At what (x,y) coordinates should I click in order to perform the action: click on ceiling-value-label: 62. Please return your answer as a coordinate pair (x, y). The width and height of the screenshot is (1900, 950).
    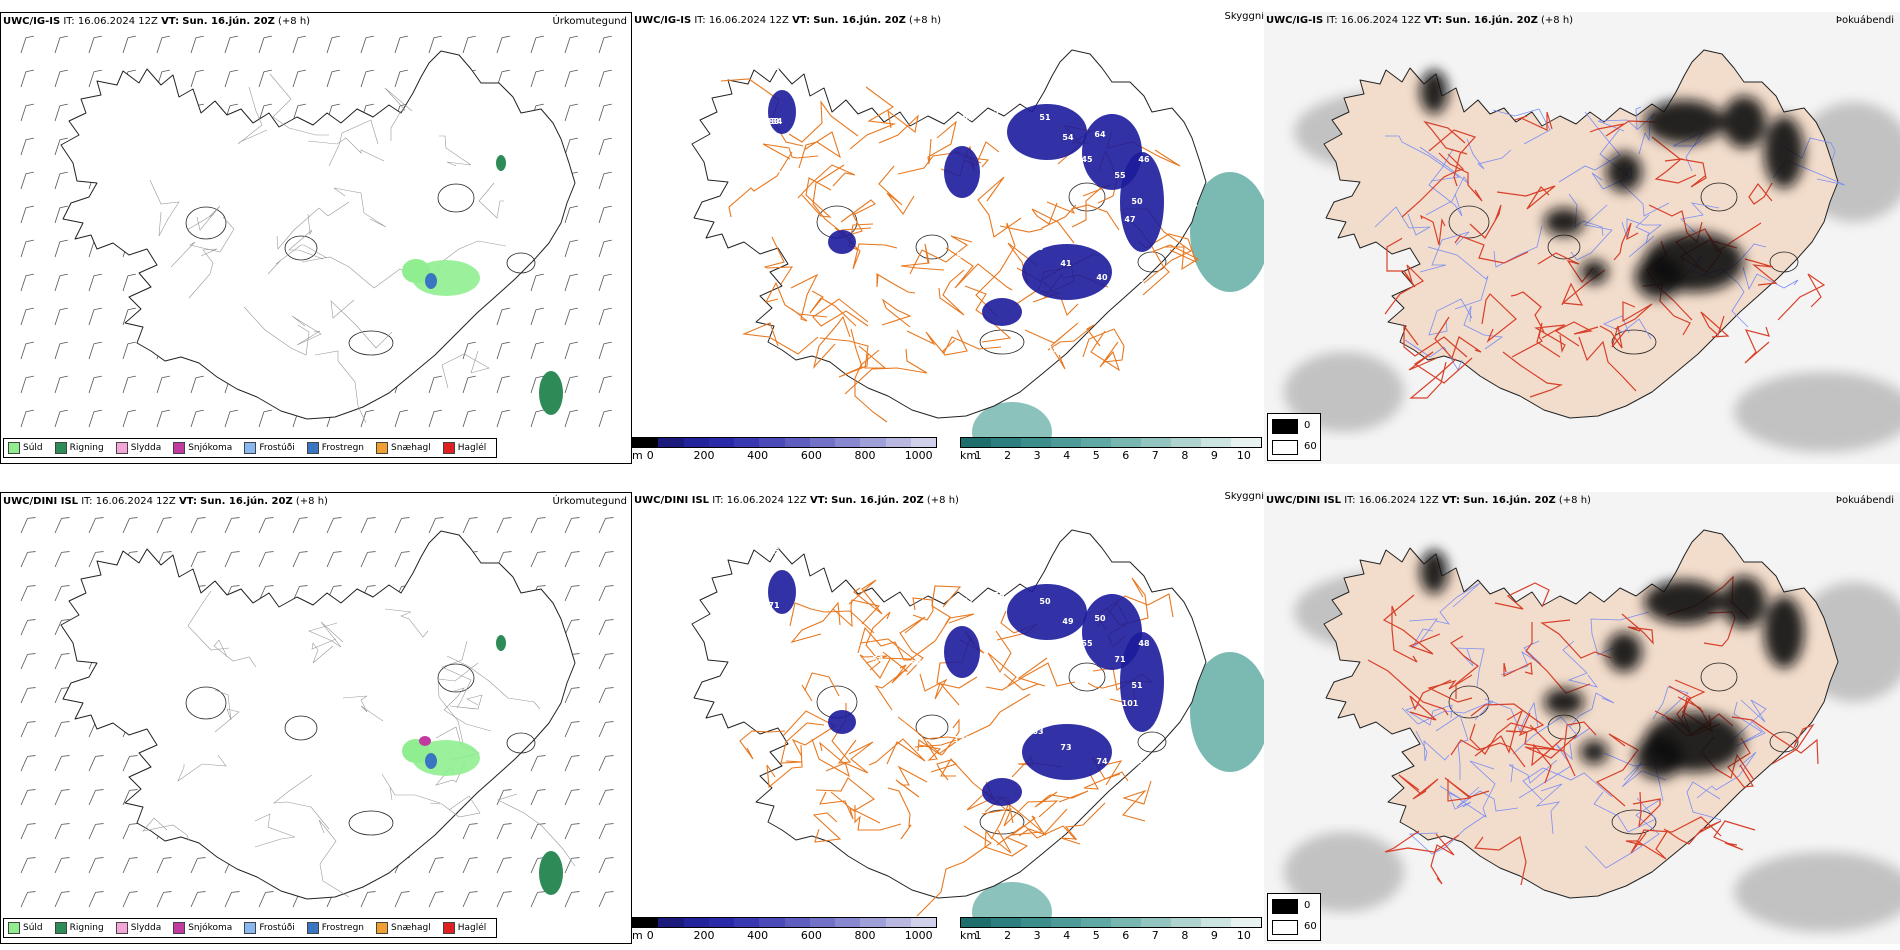
    Looking at the image, I should click on (773, 67).